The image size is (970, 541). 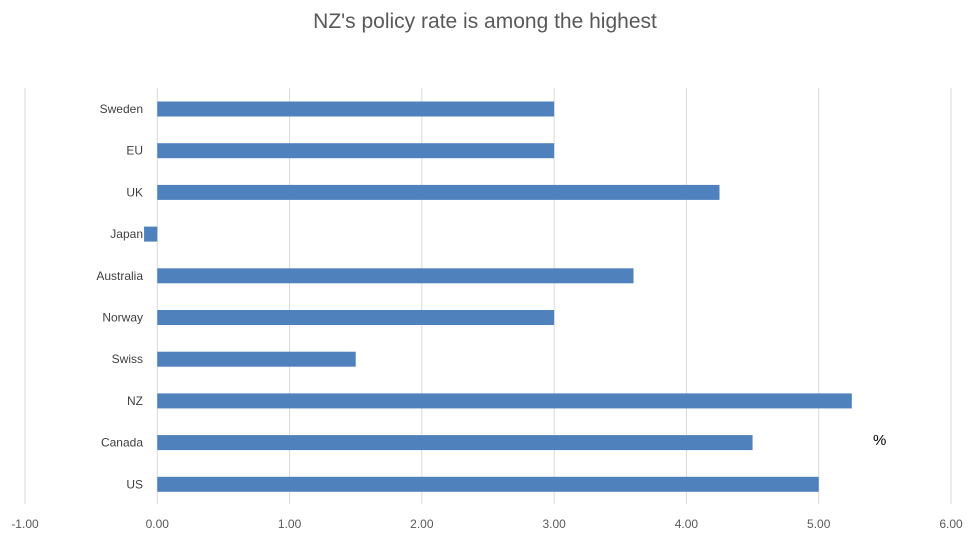 I want to click on bar-norway, so click(x=356, y=317).